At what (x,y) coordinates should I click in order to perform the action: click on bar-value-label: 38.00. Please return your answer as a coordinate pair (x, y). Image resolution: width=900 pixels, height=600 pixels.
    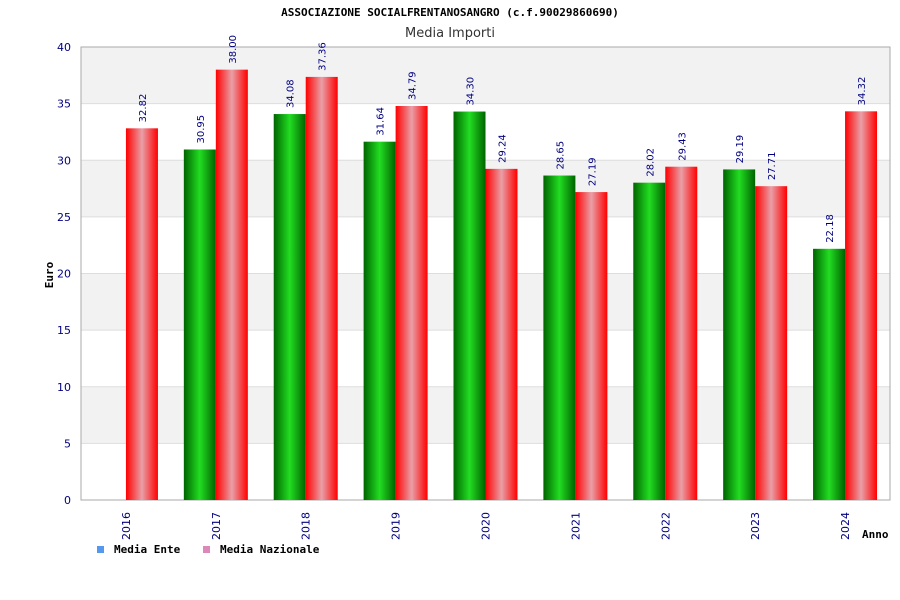
    Looking at the image, I should click on (233, 49).